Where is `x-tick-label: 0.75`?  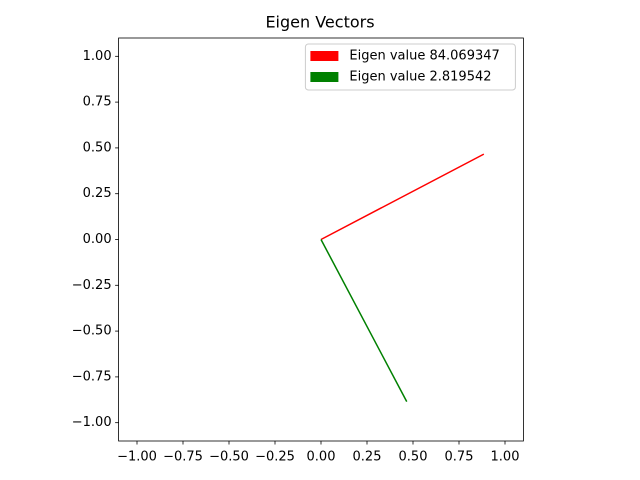 x-tick-label: 0.75 is located at coordinates (459, 457).